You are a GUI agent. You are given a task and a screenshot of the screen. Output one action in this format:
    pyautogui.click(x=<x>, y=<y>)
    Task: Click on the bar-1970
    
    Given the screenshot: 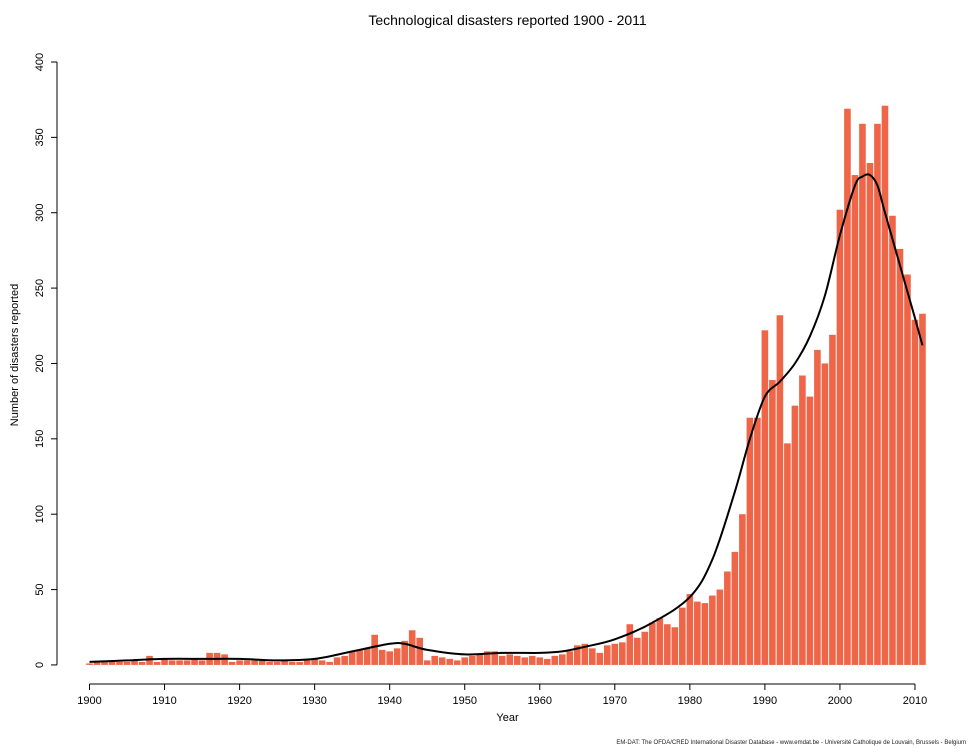 What is the action you would take?
    pyautogui.click(x=615, y=654)
    